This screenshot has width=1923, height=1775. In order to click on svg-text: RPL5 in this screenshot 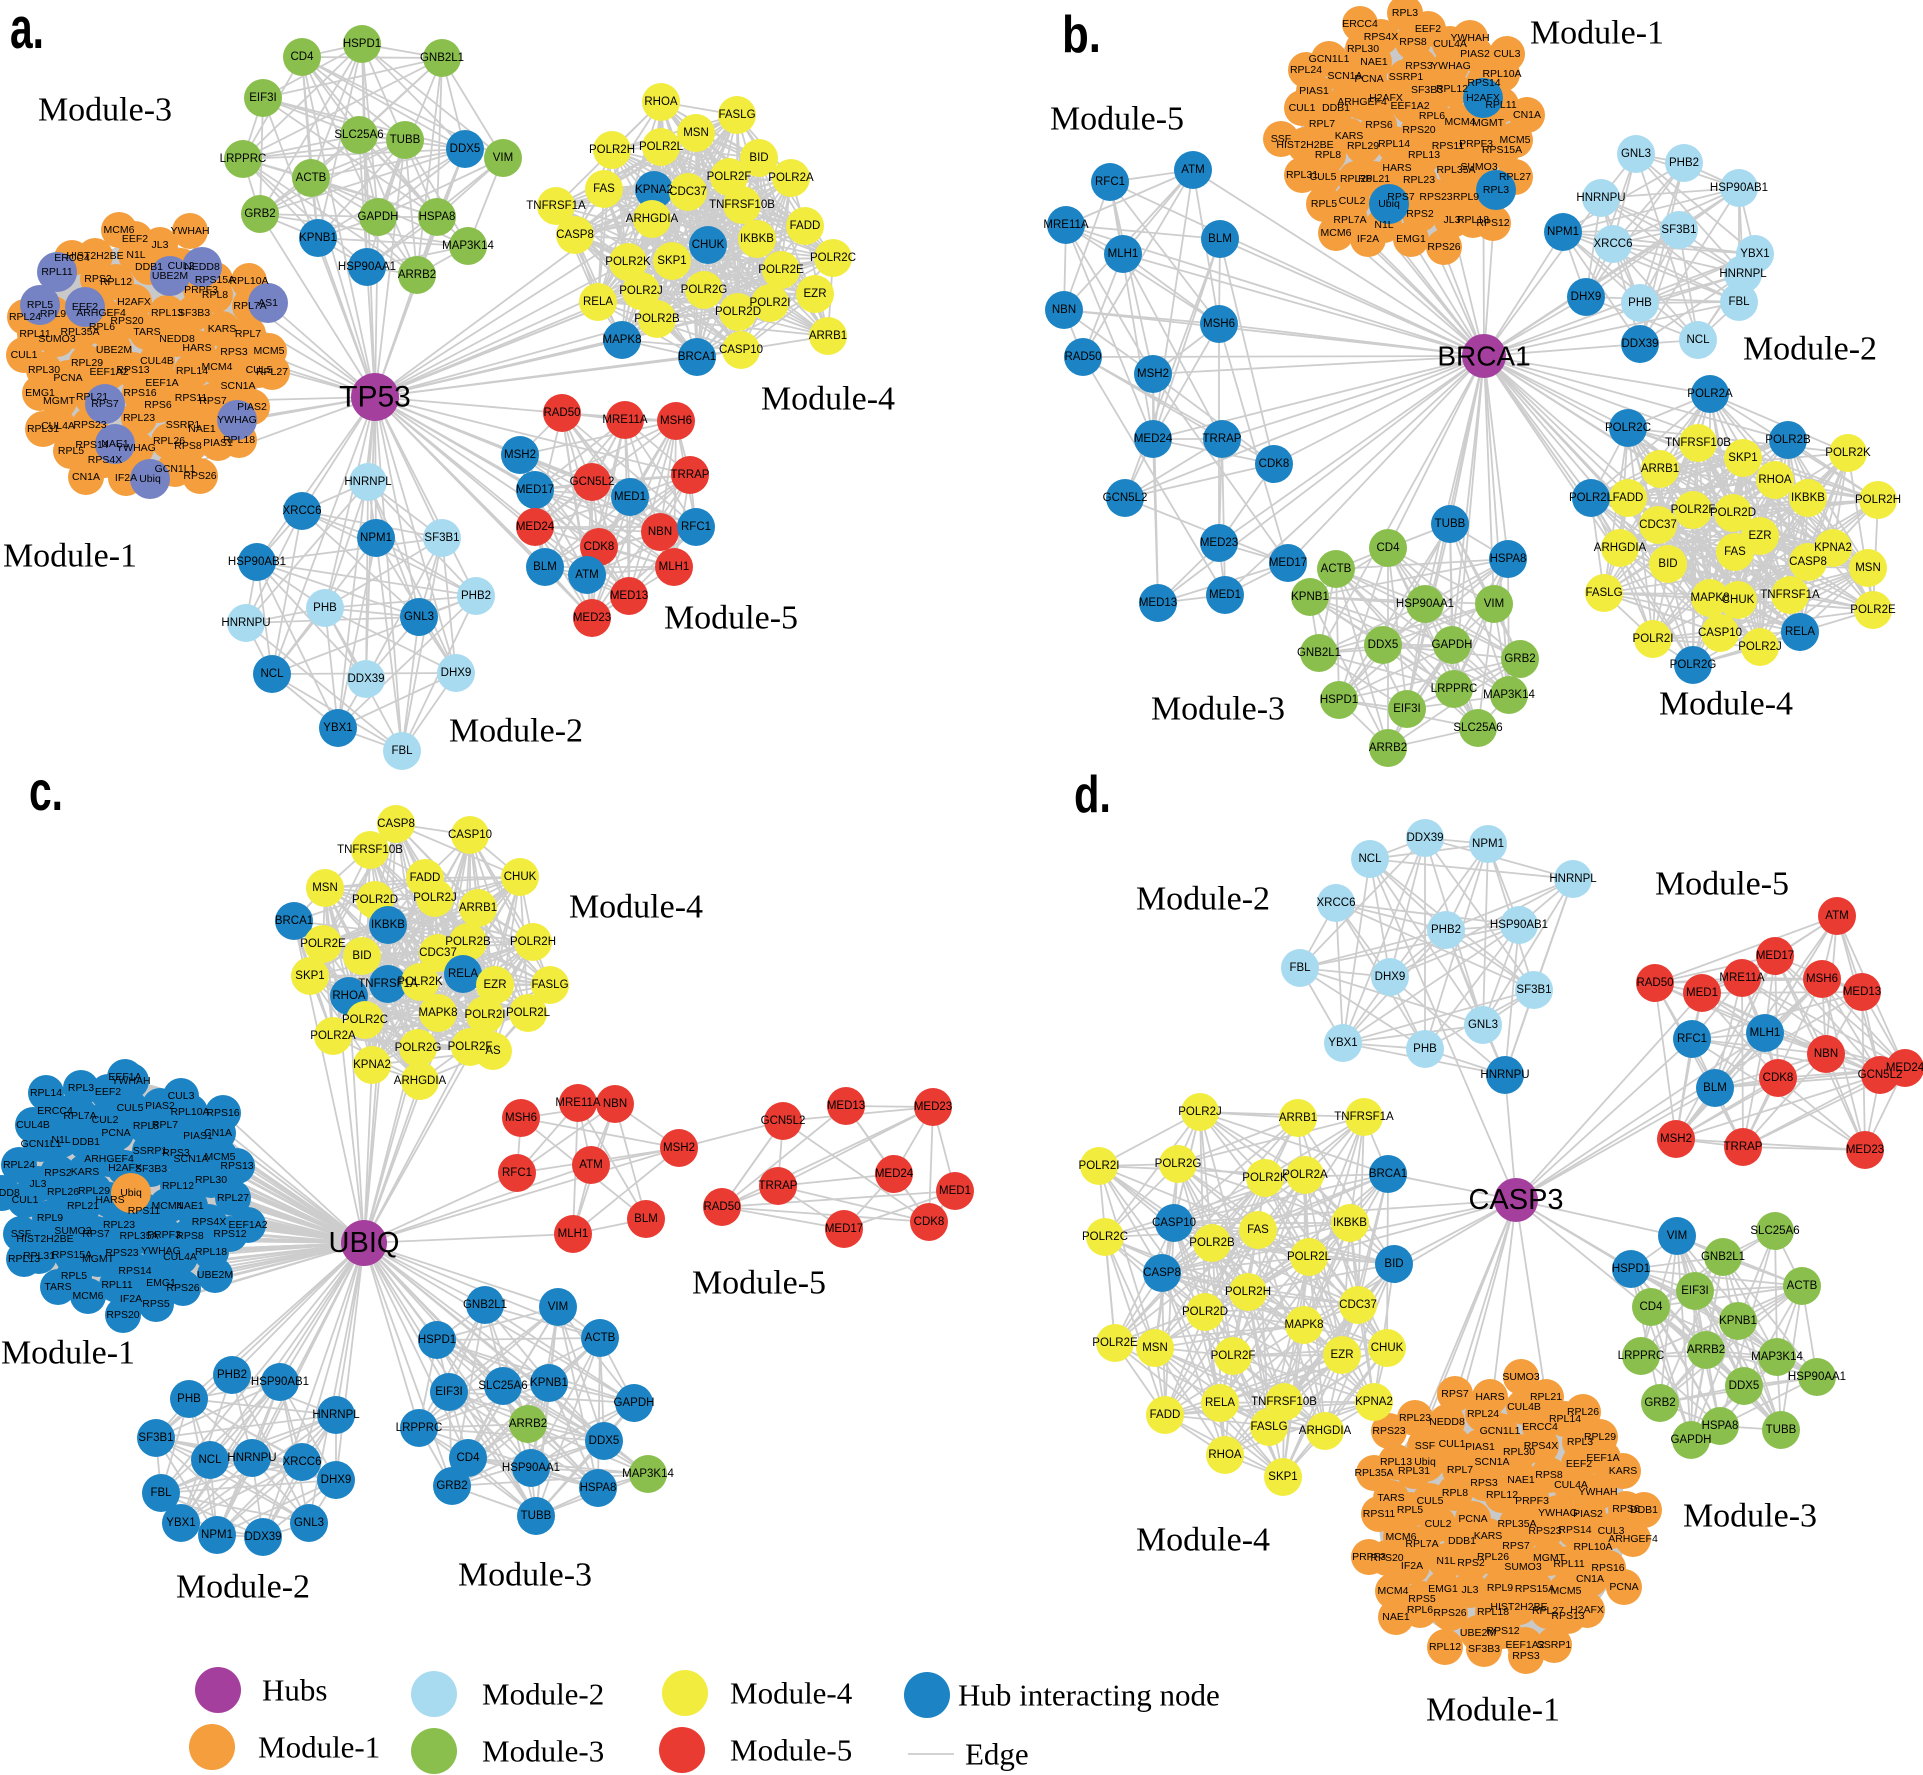, I will do `click(71, 451)`.